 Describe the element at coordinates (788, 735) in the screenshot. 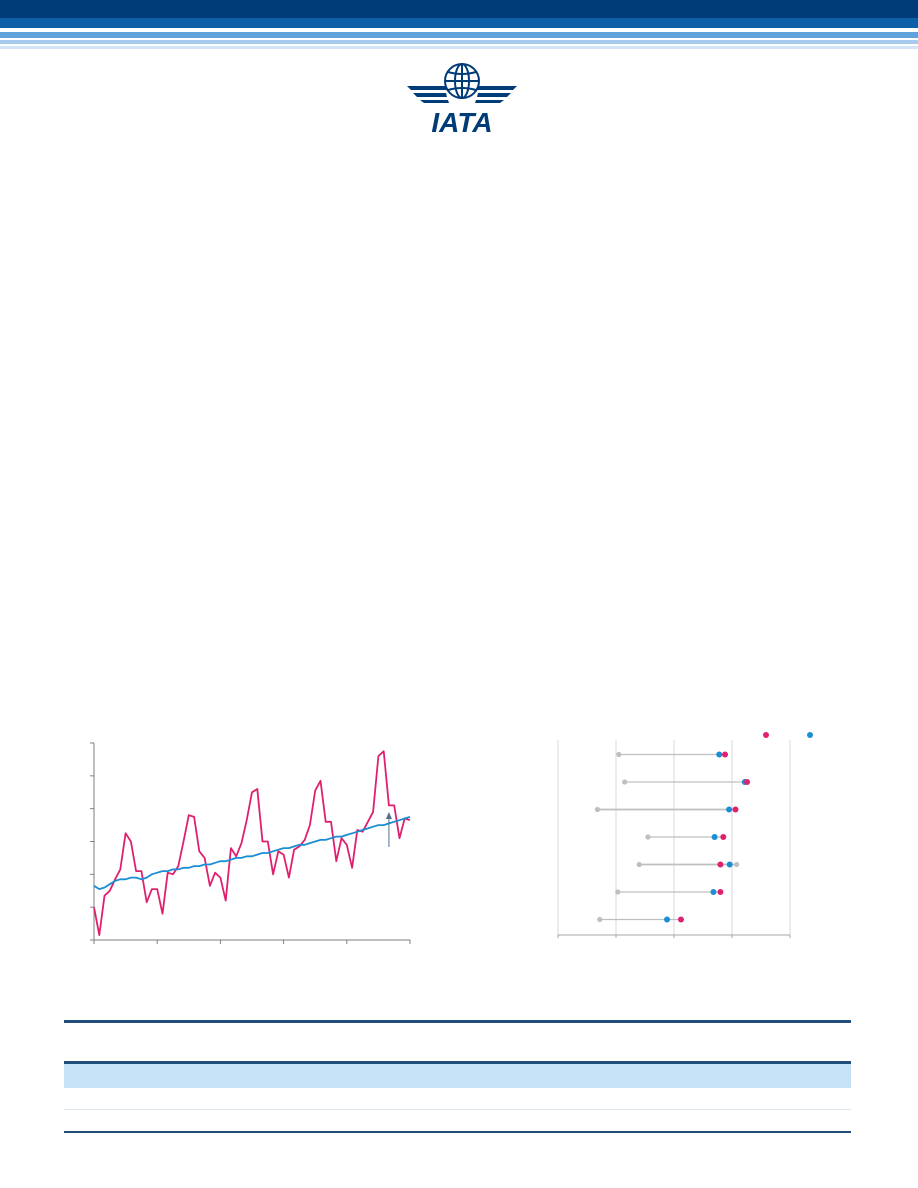

I see `dumbbell-chart-legend` at that location.